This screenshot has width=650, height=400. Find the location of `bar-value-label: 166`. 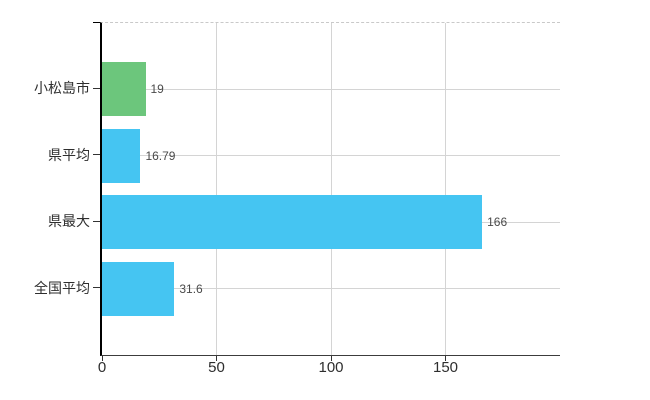

bar-value-label: 166 is located at coordinates (497, 222).